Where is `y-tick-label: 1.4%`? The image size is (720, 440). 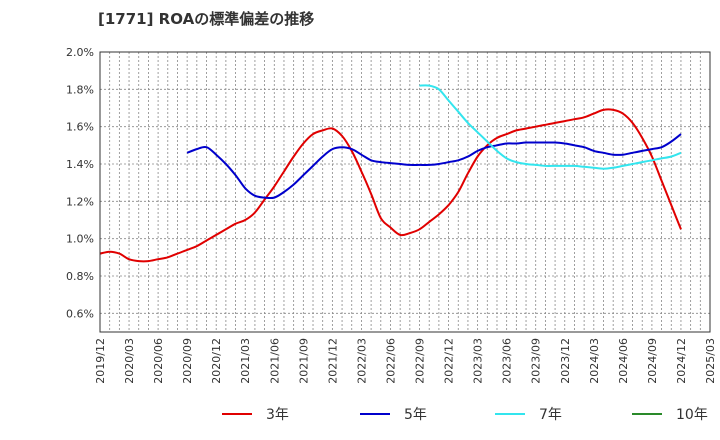 y-tick-label: 1.4% is located at coordinates (80, 164).